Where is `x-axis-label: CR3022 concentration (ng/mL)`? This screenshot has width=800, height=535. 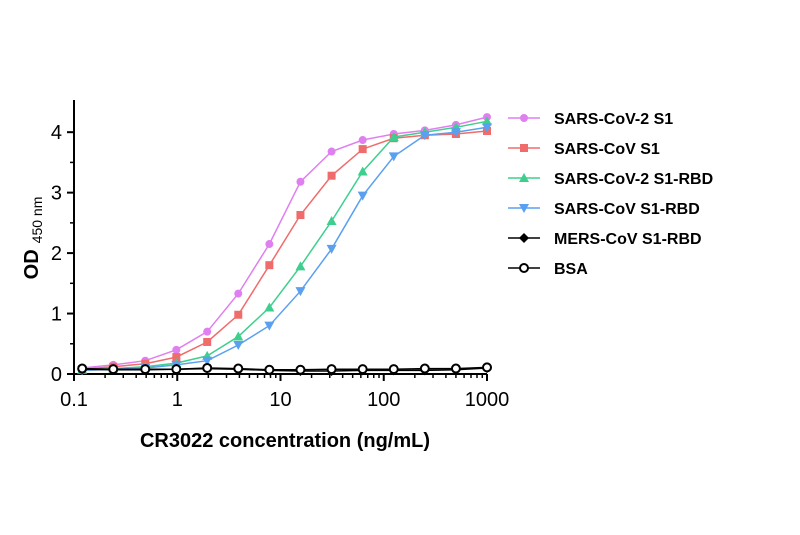 x-axis-label: CR3022 concentration (ng/mL) is located at coordinates (285, 441).